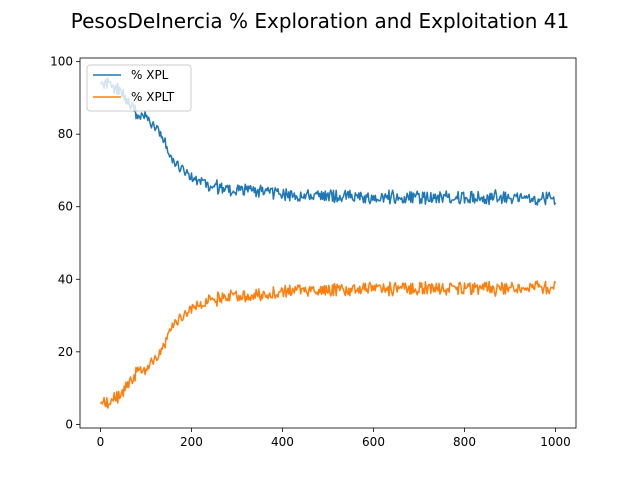  Describe the element at coordinates (373, 442) in the screenshot. I see `x-tick-label: 600` at that location.